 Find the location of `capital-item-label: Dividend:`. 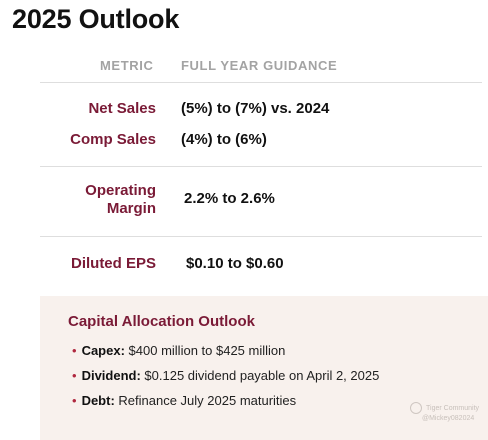

capital-item-label: Dividend: is located at coordinates (111, 375).